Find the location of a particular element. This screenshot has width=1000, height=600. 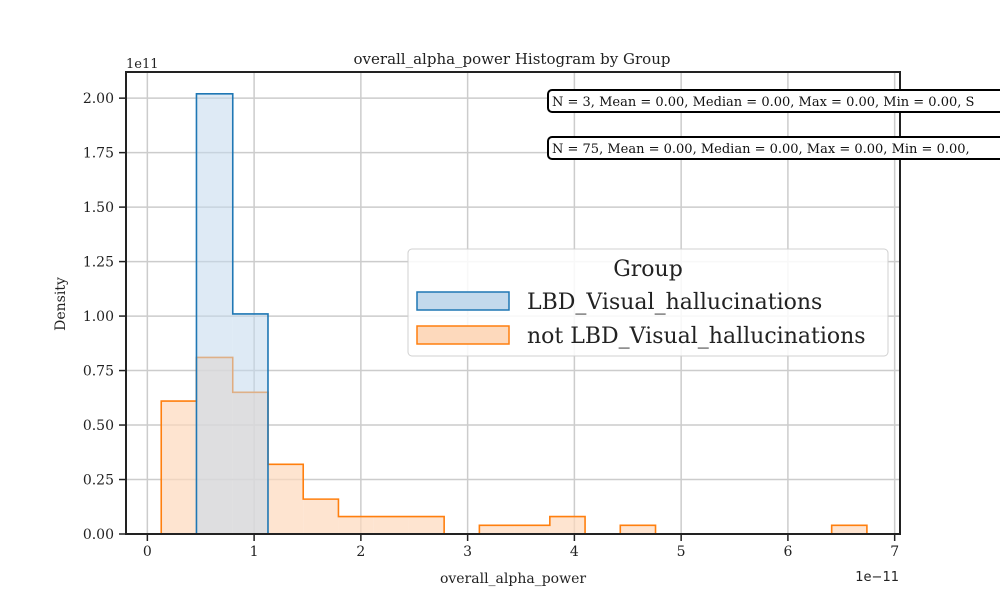

x-tick-label: 0 is located at coordinates (147, 552).